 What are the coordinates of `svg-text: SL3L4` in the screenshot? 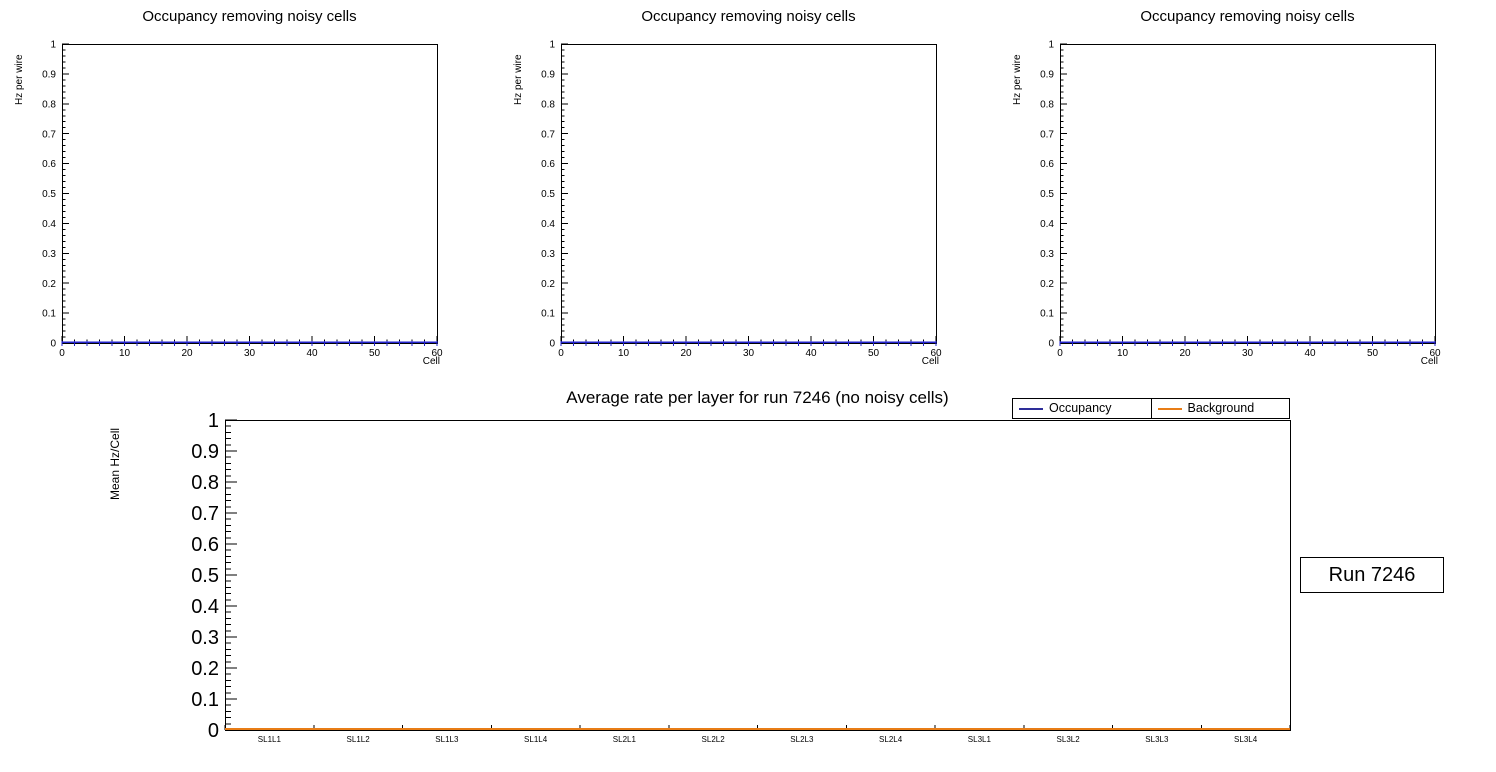 It's located at (1246, 739).